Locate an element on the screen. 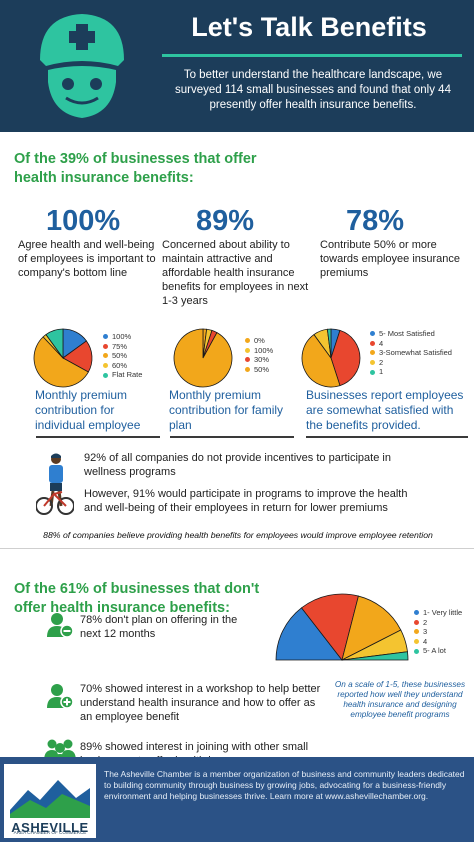 Image resolution: width=474 pixels, height=842 pixels. page-title: Let's Talk Benefits is located at coordinates (309, 27).